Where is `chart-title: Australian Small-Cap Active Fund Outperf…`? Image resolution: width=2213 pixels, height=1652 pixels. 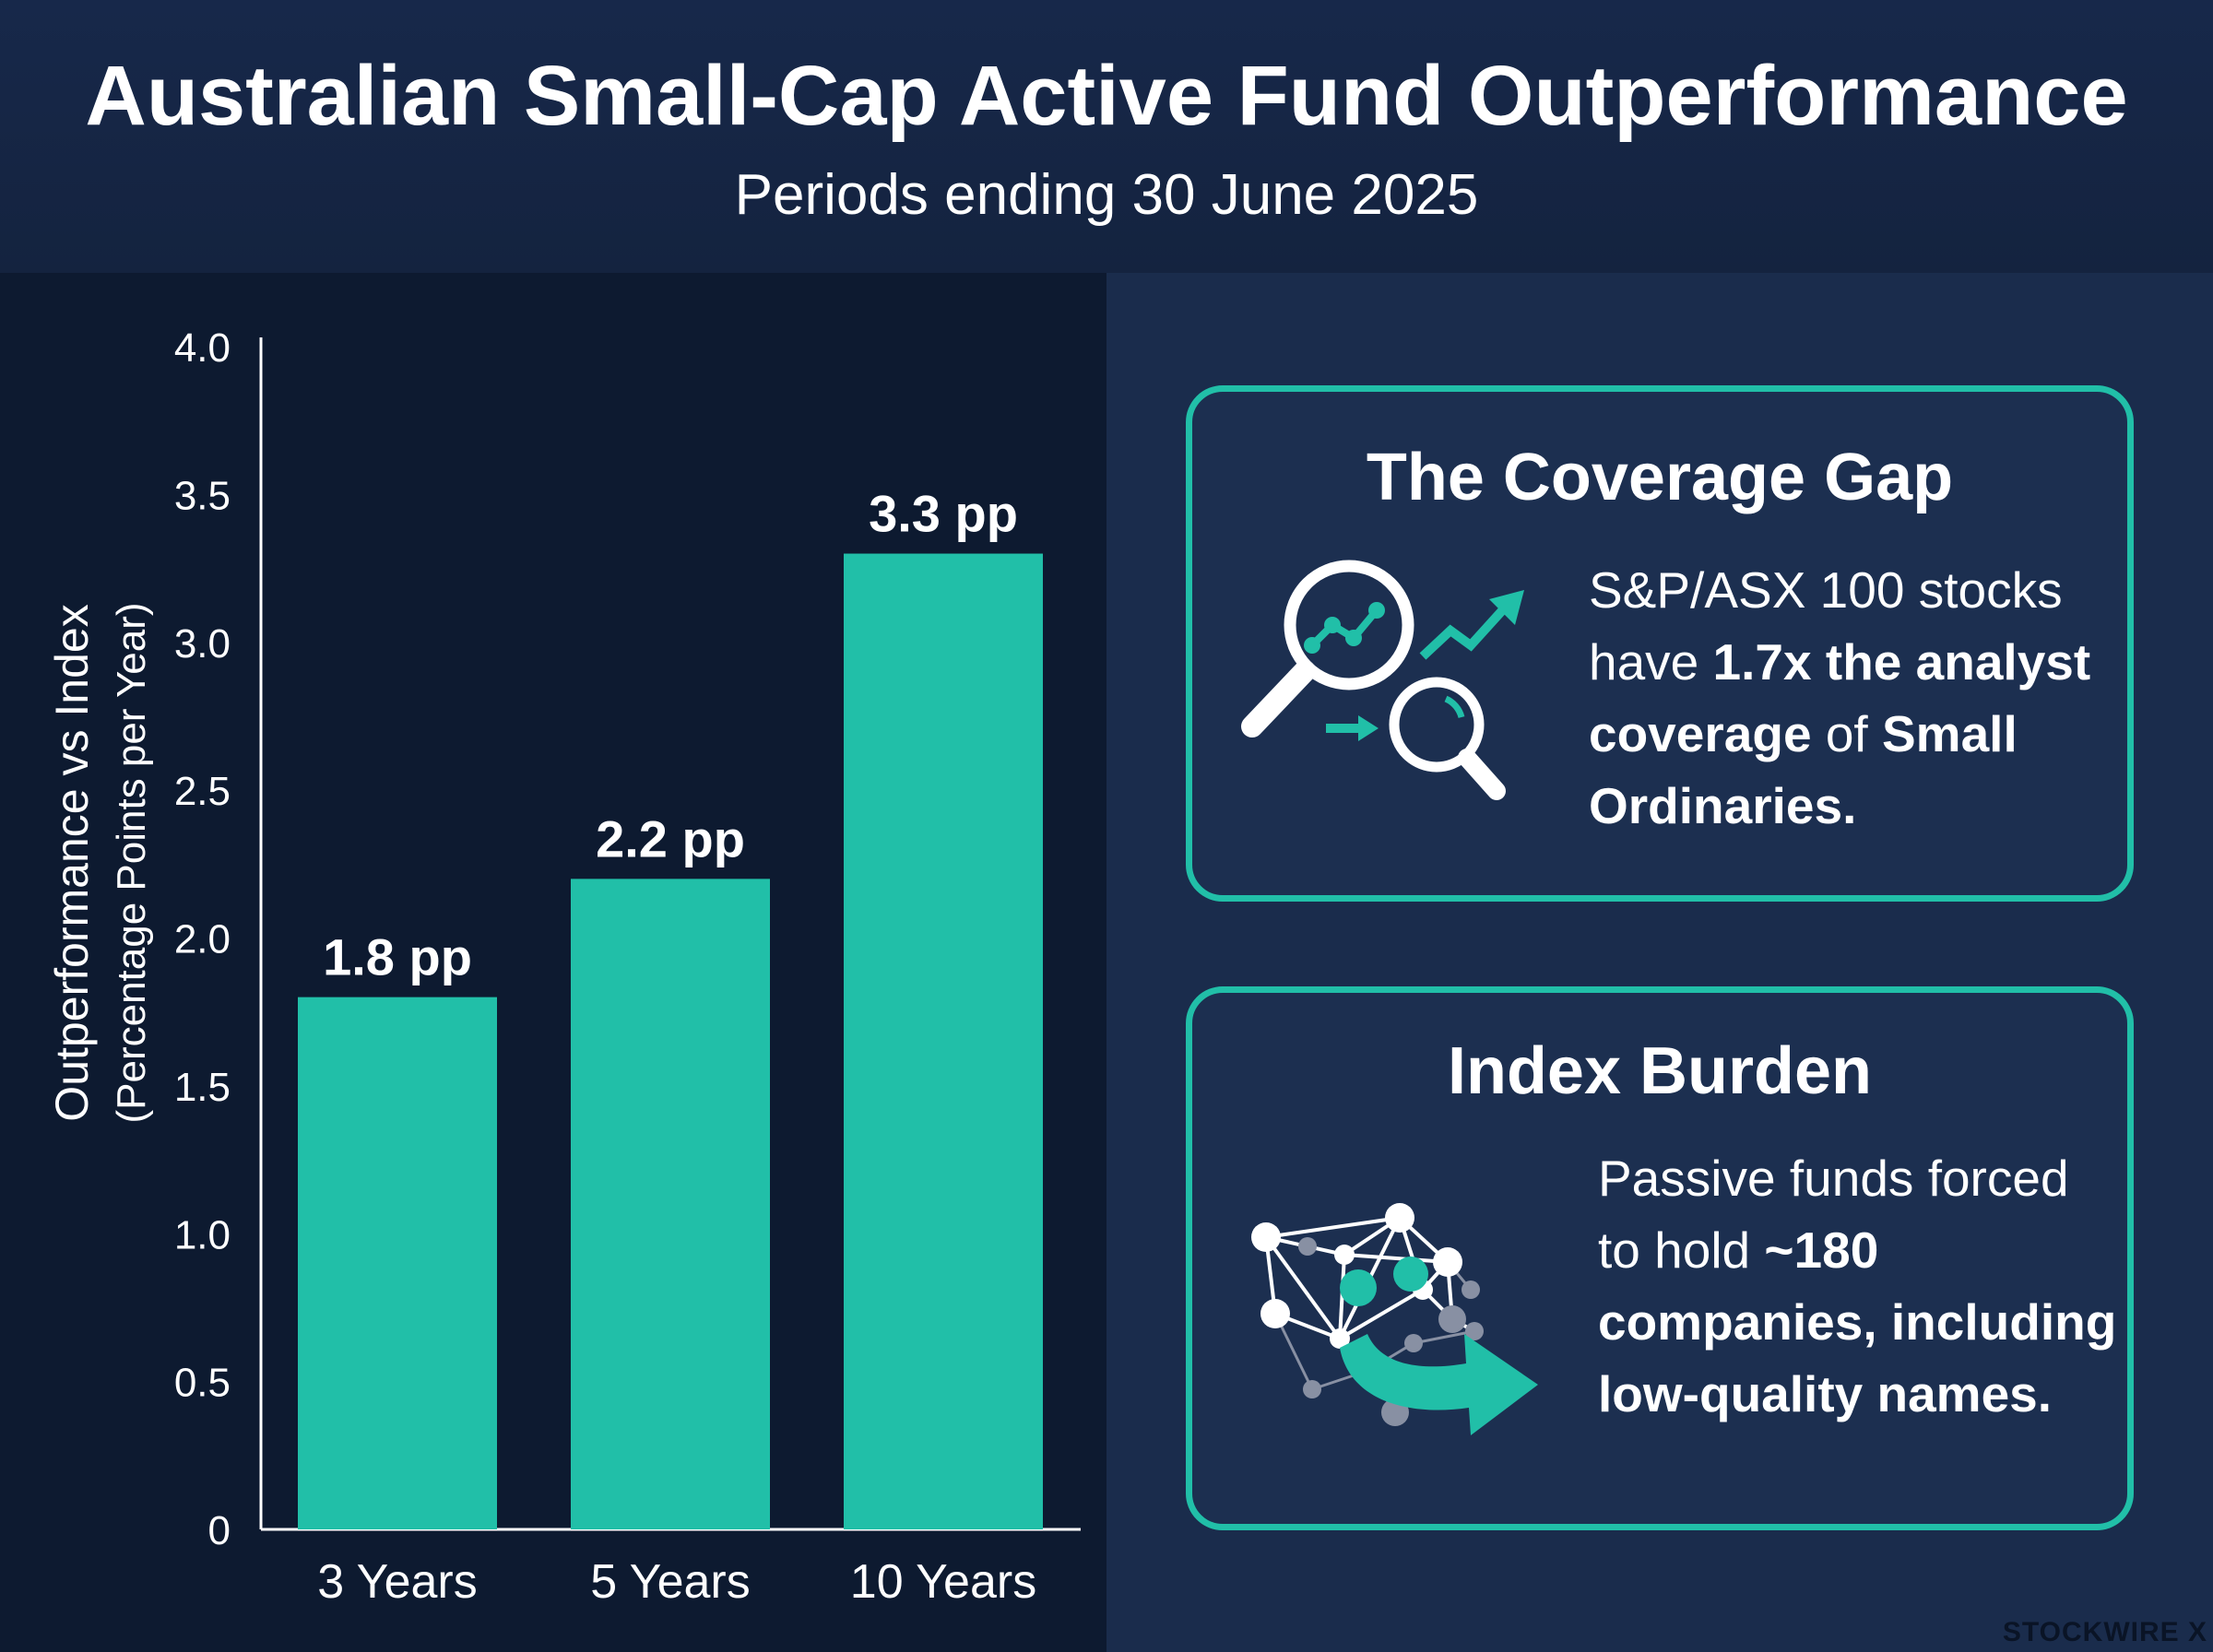
chart-title: Australian Small-Cap Active Fund Outperf… is located at coordinates (1106, 96).